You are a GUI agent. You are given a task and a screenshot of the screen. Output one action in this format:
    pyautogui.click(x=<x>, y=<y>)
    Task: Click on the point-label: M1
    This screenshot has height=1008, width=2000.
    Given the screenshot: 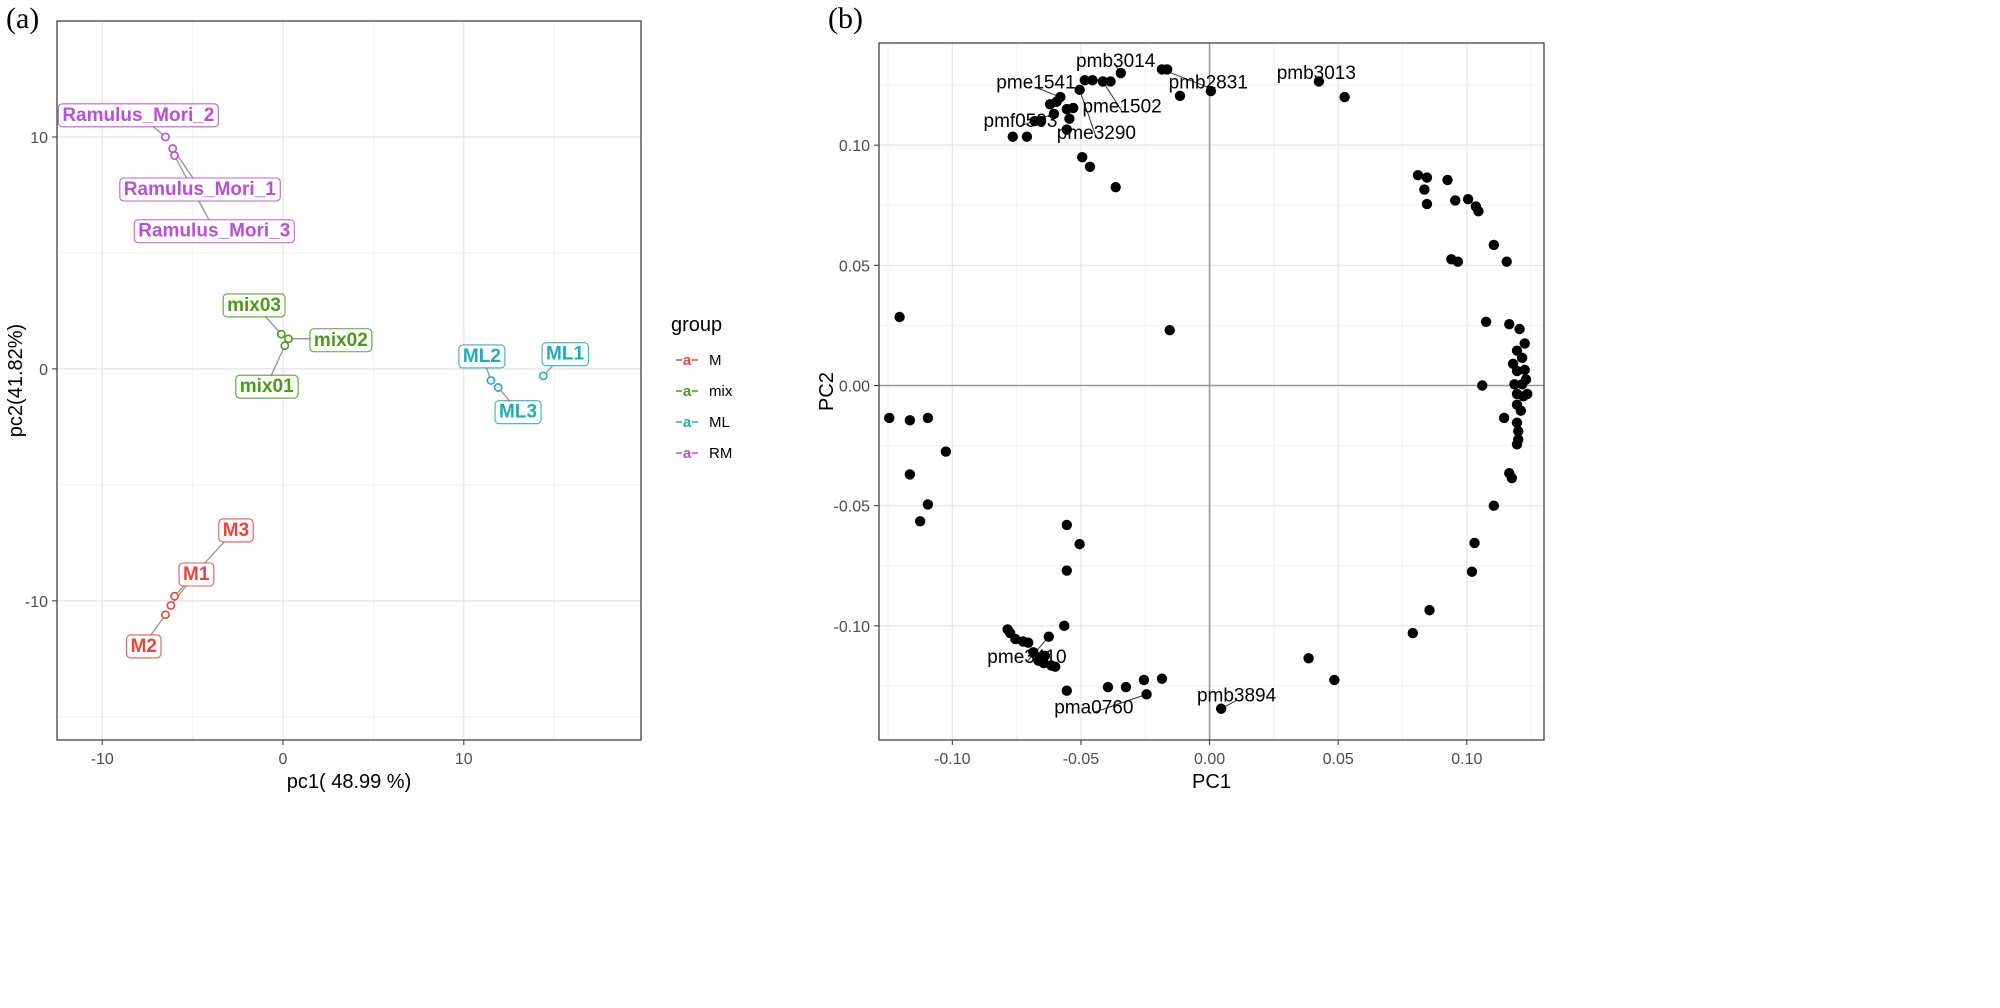 What is the action you would take?
    pyautogui.click(x=196, y=574)
    